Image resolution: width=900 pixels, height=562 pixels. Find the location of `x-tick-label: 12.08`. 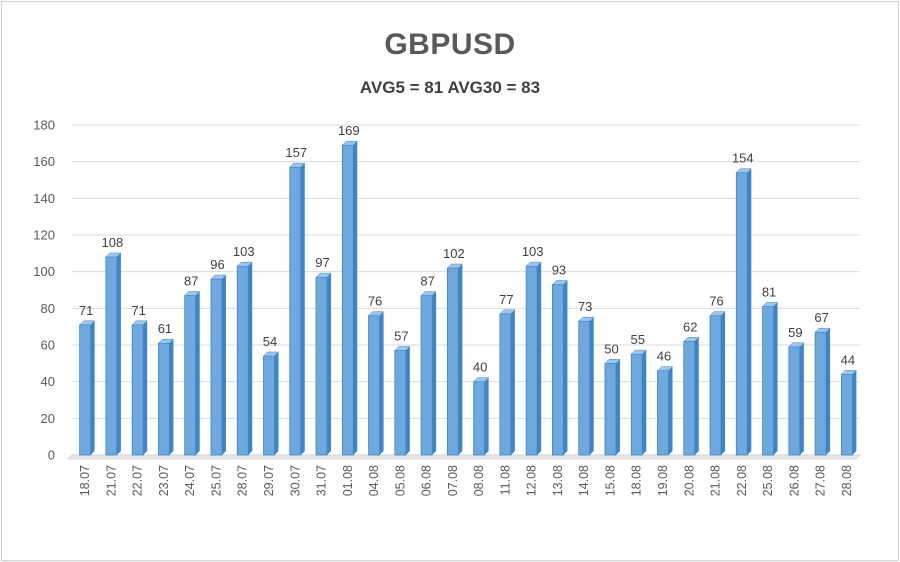

x-tick-label: 12.08 is located at coordinates (532, 480).